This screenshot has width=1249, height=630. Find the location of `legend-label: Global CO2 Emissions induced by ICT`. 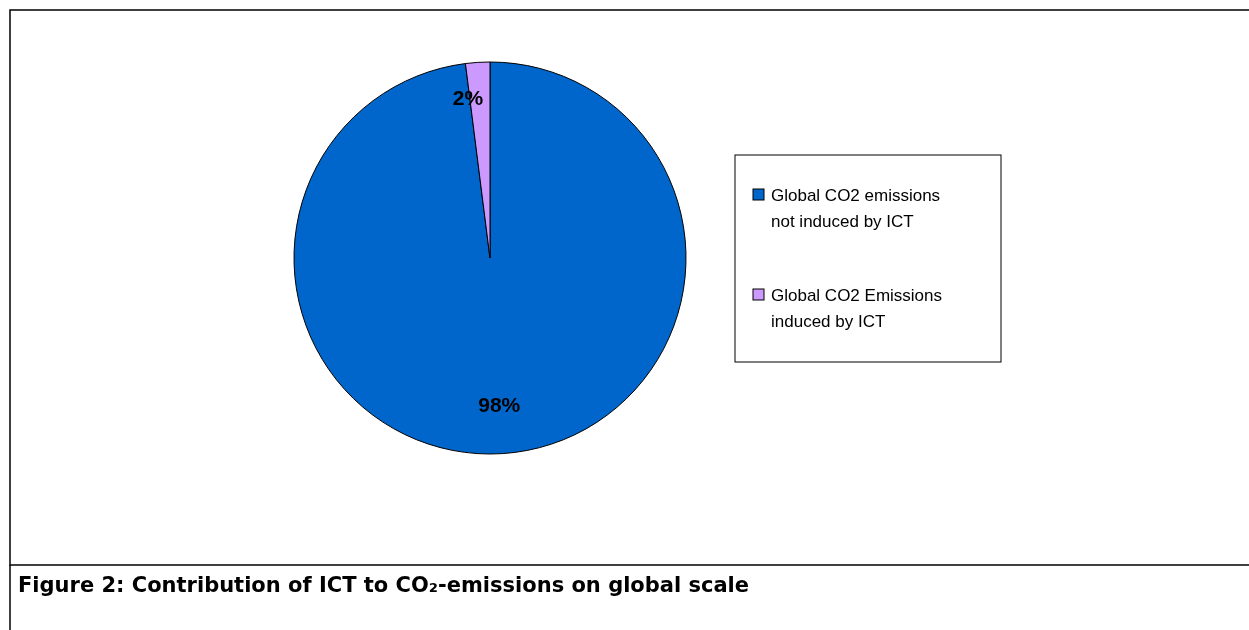

legend-label: Global CO2 Emissions induced by ICT is located at coordinates (857, 308).